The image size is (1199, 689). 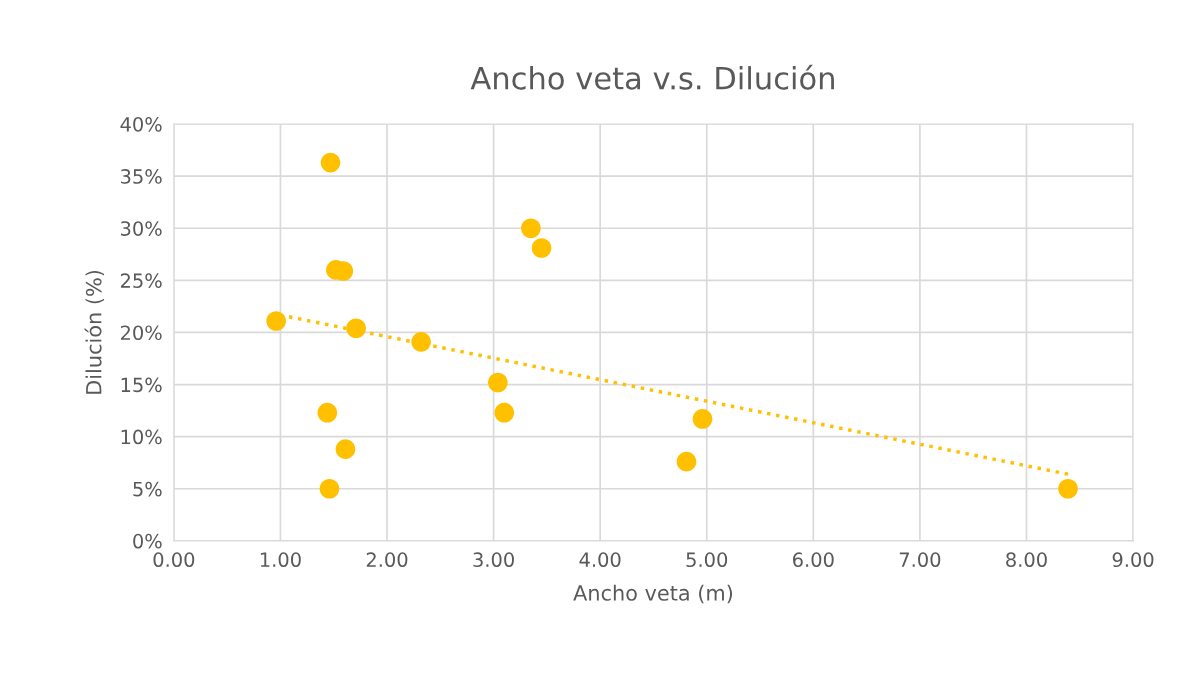 What do you see at coordinates (141, 333) in the screenshot?
I see `y-tick-label: 20%` at bounding box center [141, 333].